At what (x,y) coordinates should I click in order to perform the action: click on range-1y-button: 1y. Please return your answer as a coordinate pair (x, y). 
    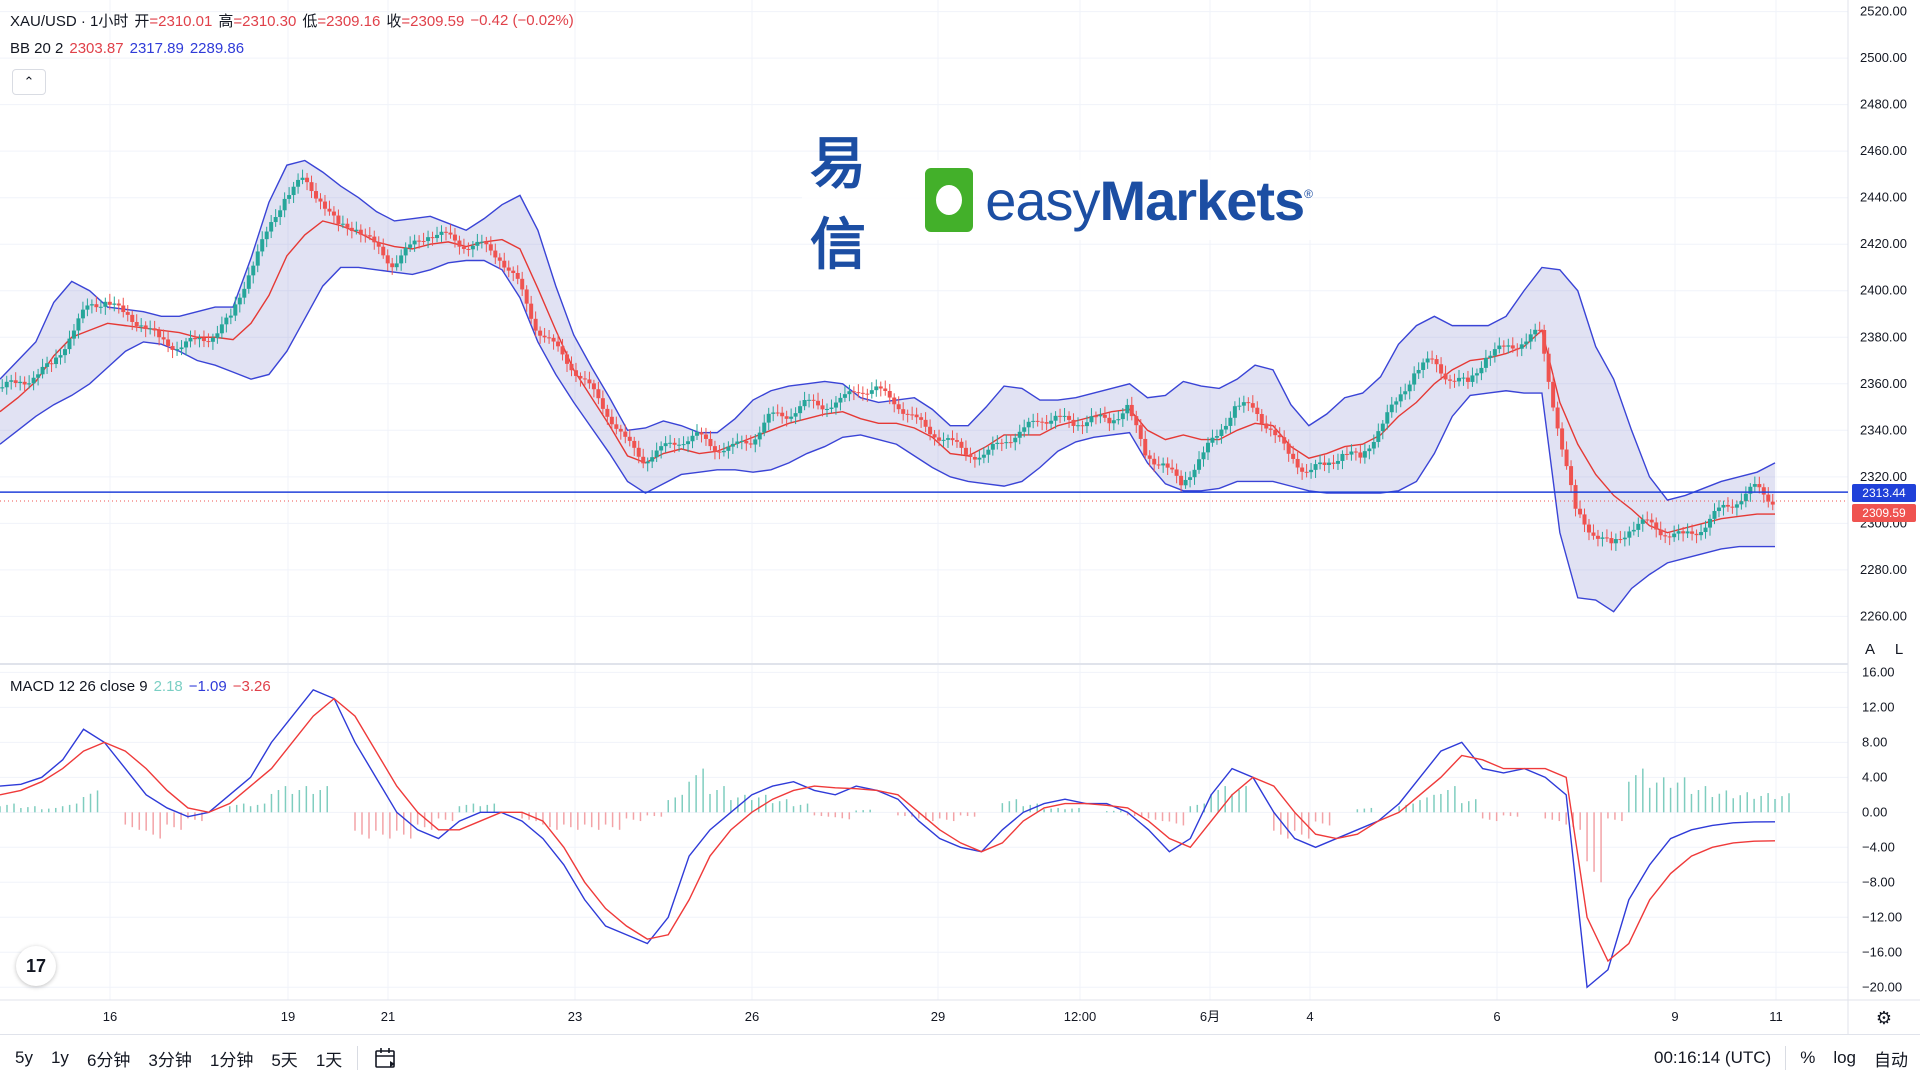
    Looking at the image, I should click on (59, 1057).